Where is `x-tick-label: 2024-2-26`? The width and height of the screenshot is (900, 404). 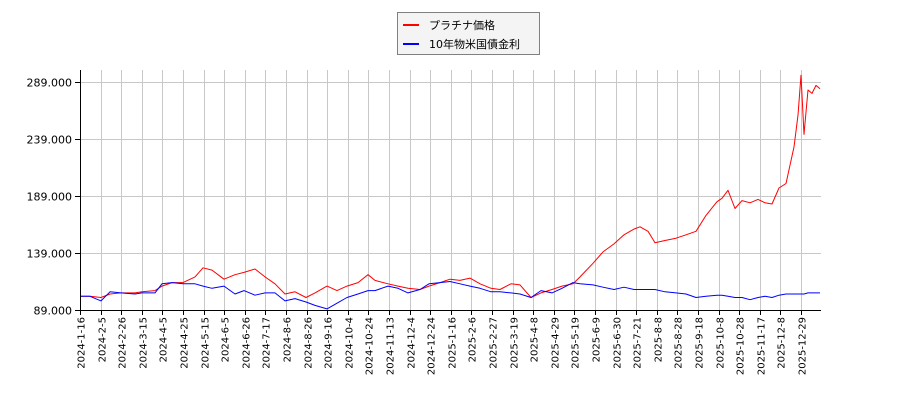
x-tick-label: 2024-2-26 is located at coordinates (123, 343).